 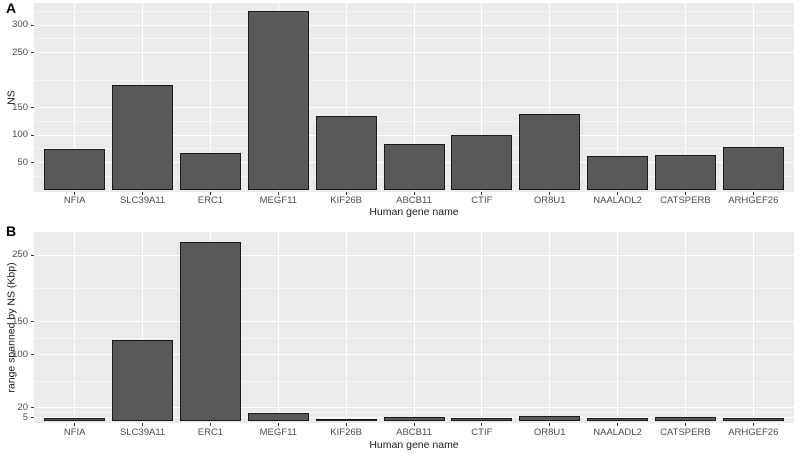 What do you see at coordinates (685, 200) in the screenshot?
I see `x-tick-label: CATSPERB` at bounding box center [685, 200].